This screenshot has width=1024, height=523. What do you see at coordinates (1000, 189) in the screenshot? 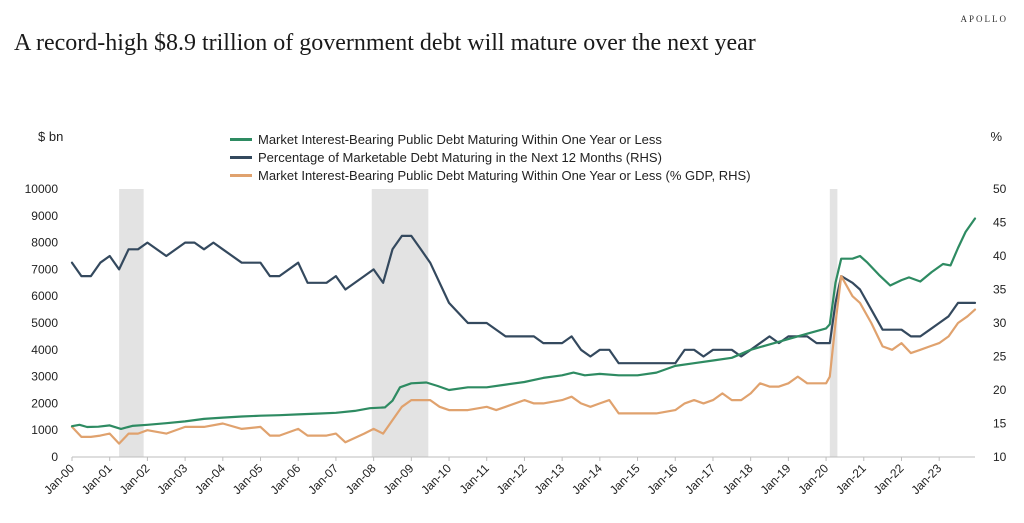
I see `y-right-tick-label: 50` at bounding box center [1000, 189].